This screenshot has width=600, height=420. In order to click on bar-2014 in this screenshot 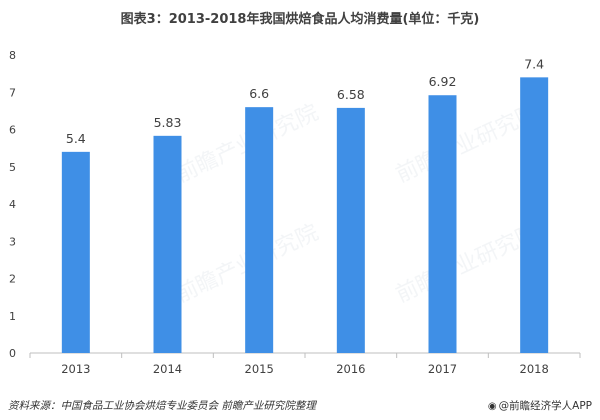, I will do `click(167, 244)`.